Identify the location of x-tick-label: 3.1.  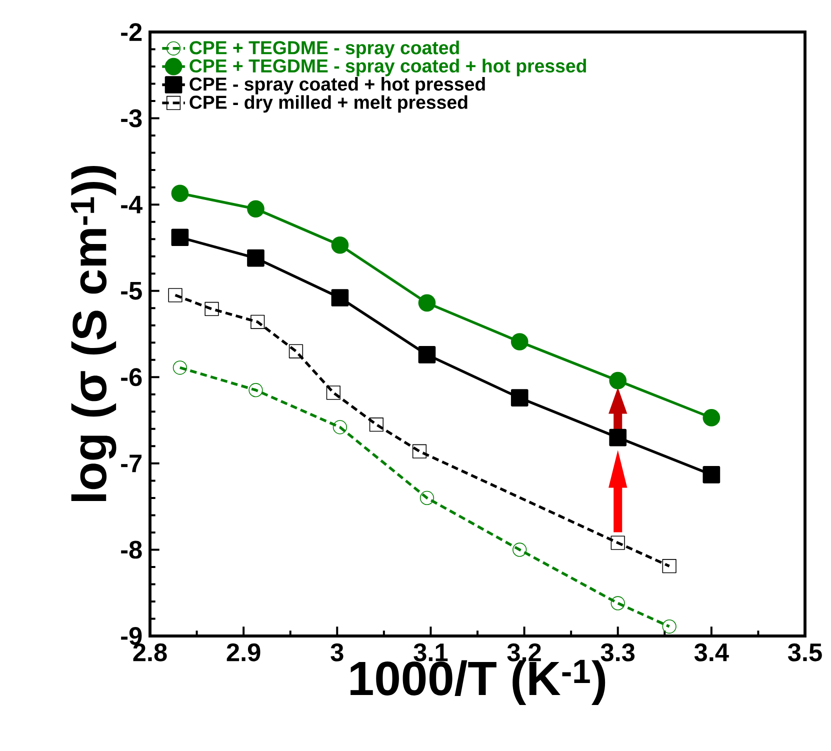
(431, 652).